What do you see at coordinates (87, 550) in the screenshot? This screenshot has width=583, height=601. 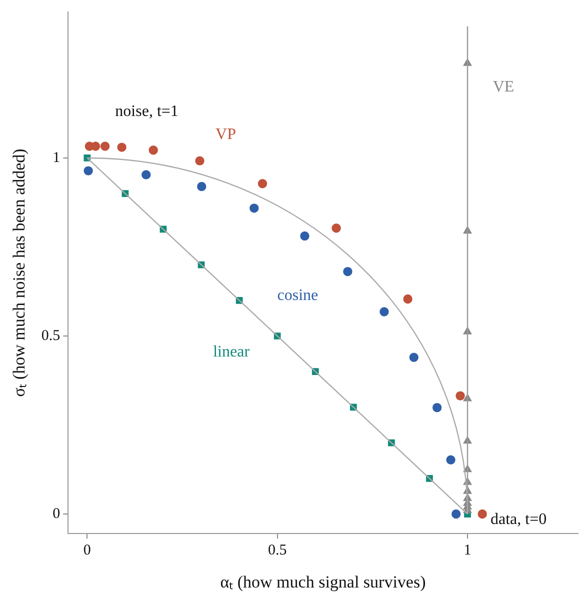 I see `x-tick-label: 0` at bounding box center [87, 550].